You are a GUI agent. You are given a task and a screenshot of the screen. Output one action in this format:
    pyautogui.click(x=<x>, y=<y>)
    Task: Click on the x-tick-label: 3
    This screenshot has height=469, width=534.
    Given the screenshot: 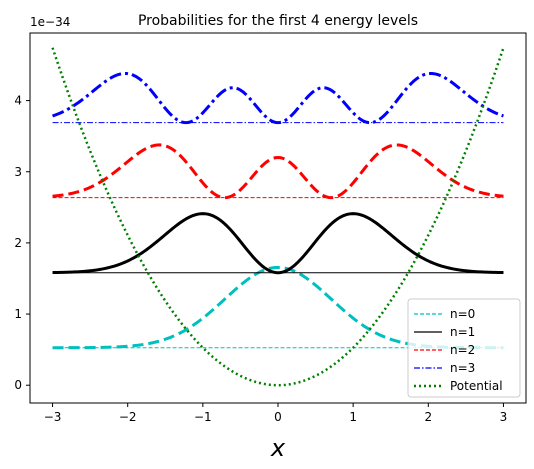 What is the action you would take?
    pyautogui.click(x=504, y=417)
    